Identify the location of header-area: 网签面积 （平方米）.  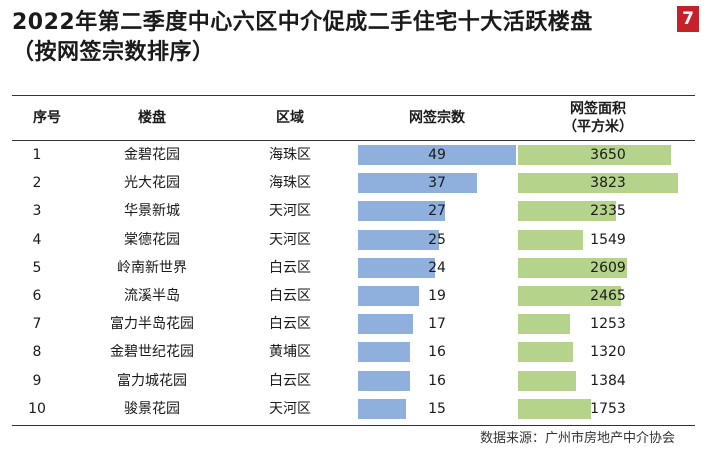
(598, 118).